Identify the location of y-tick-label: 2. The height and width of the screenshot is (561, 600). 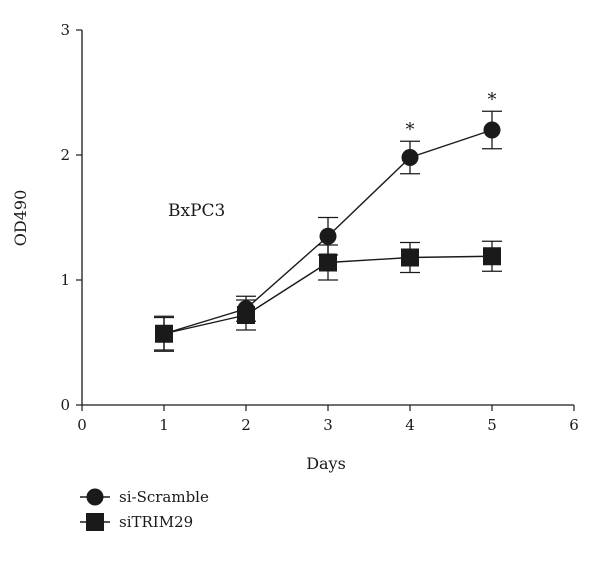
(65, 155).